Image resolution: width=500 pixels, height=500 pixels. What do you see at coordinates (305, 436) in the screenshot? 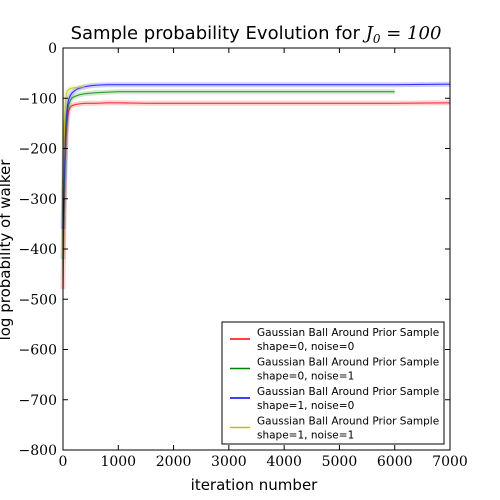
I see `legend-label-line2: shape=1, noise=1` at bounding box center [305, 436].